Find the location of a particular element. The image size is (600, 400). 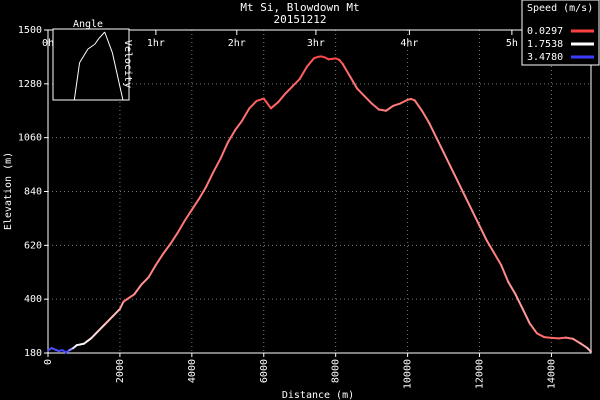

y-tick-label: 840 is located at coordinates (33, 192).